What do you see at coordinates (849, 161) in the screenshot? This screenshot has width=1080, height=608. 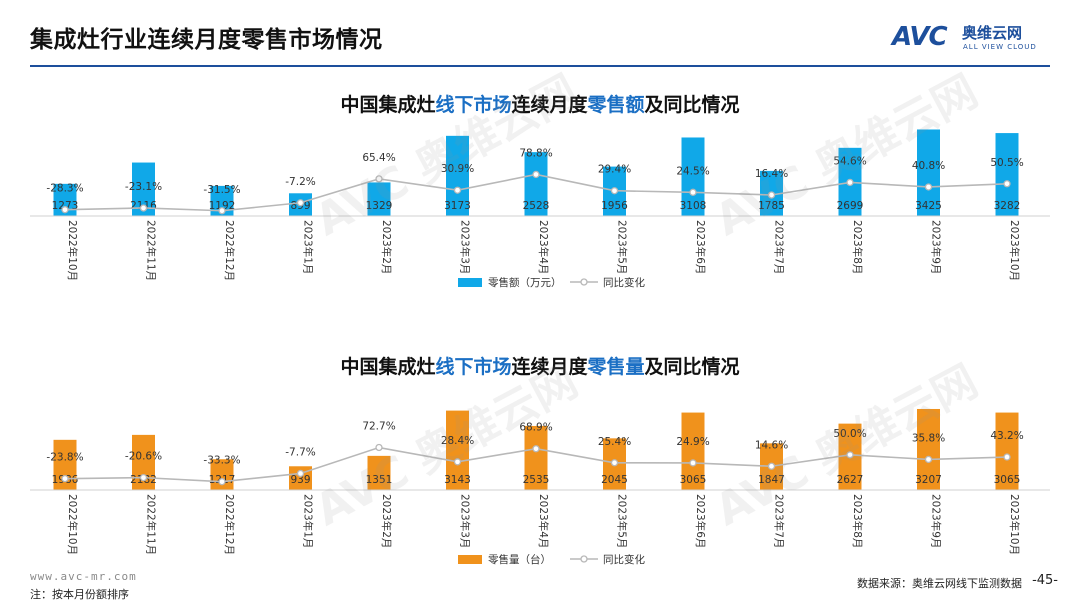 I see `yoy-label: 54.6%` at bounding box center [849, 161].